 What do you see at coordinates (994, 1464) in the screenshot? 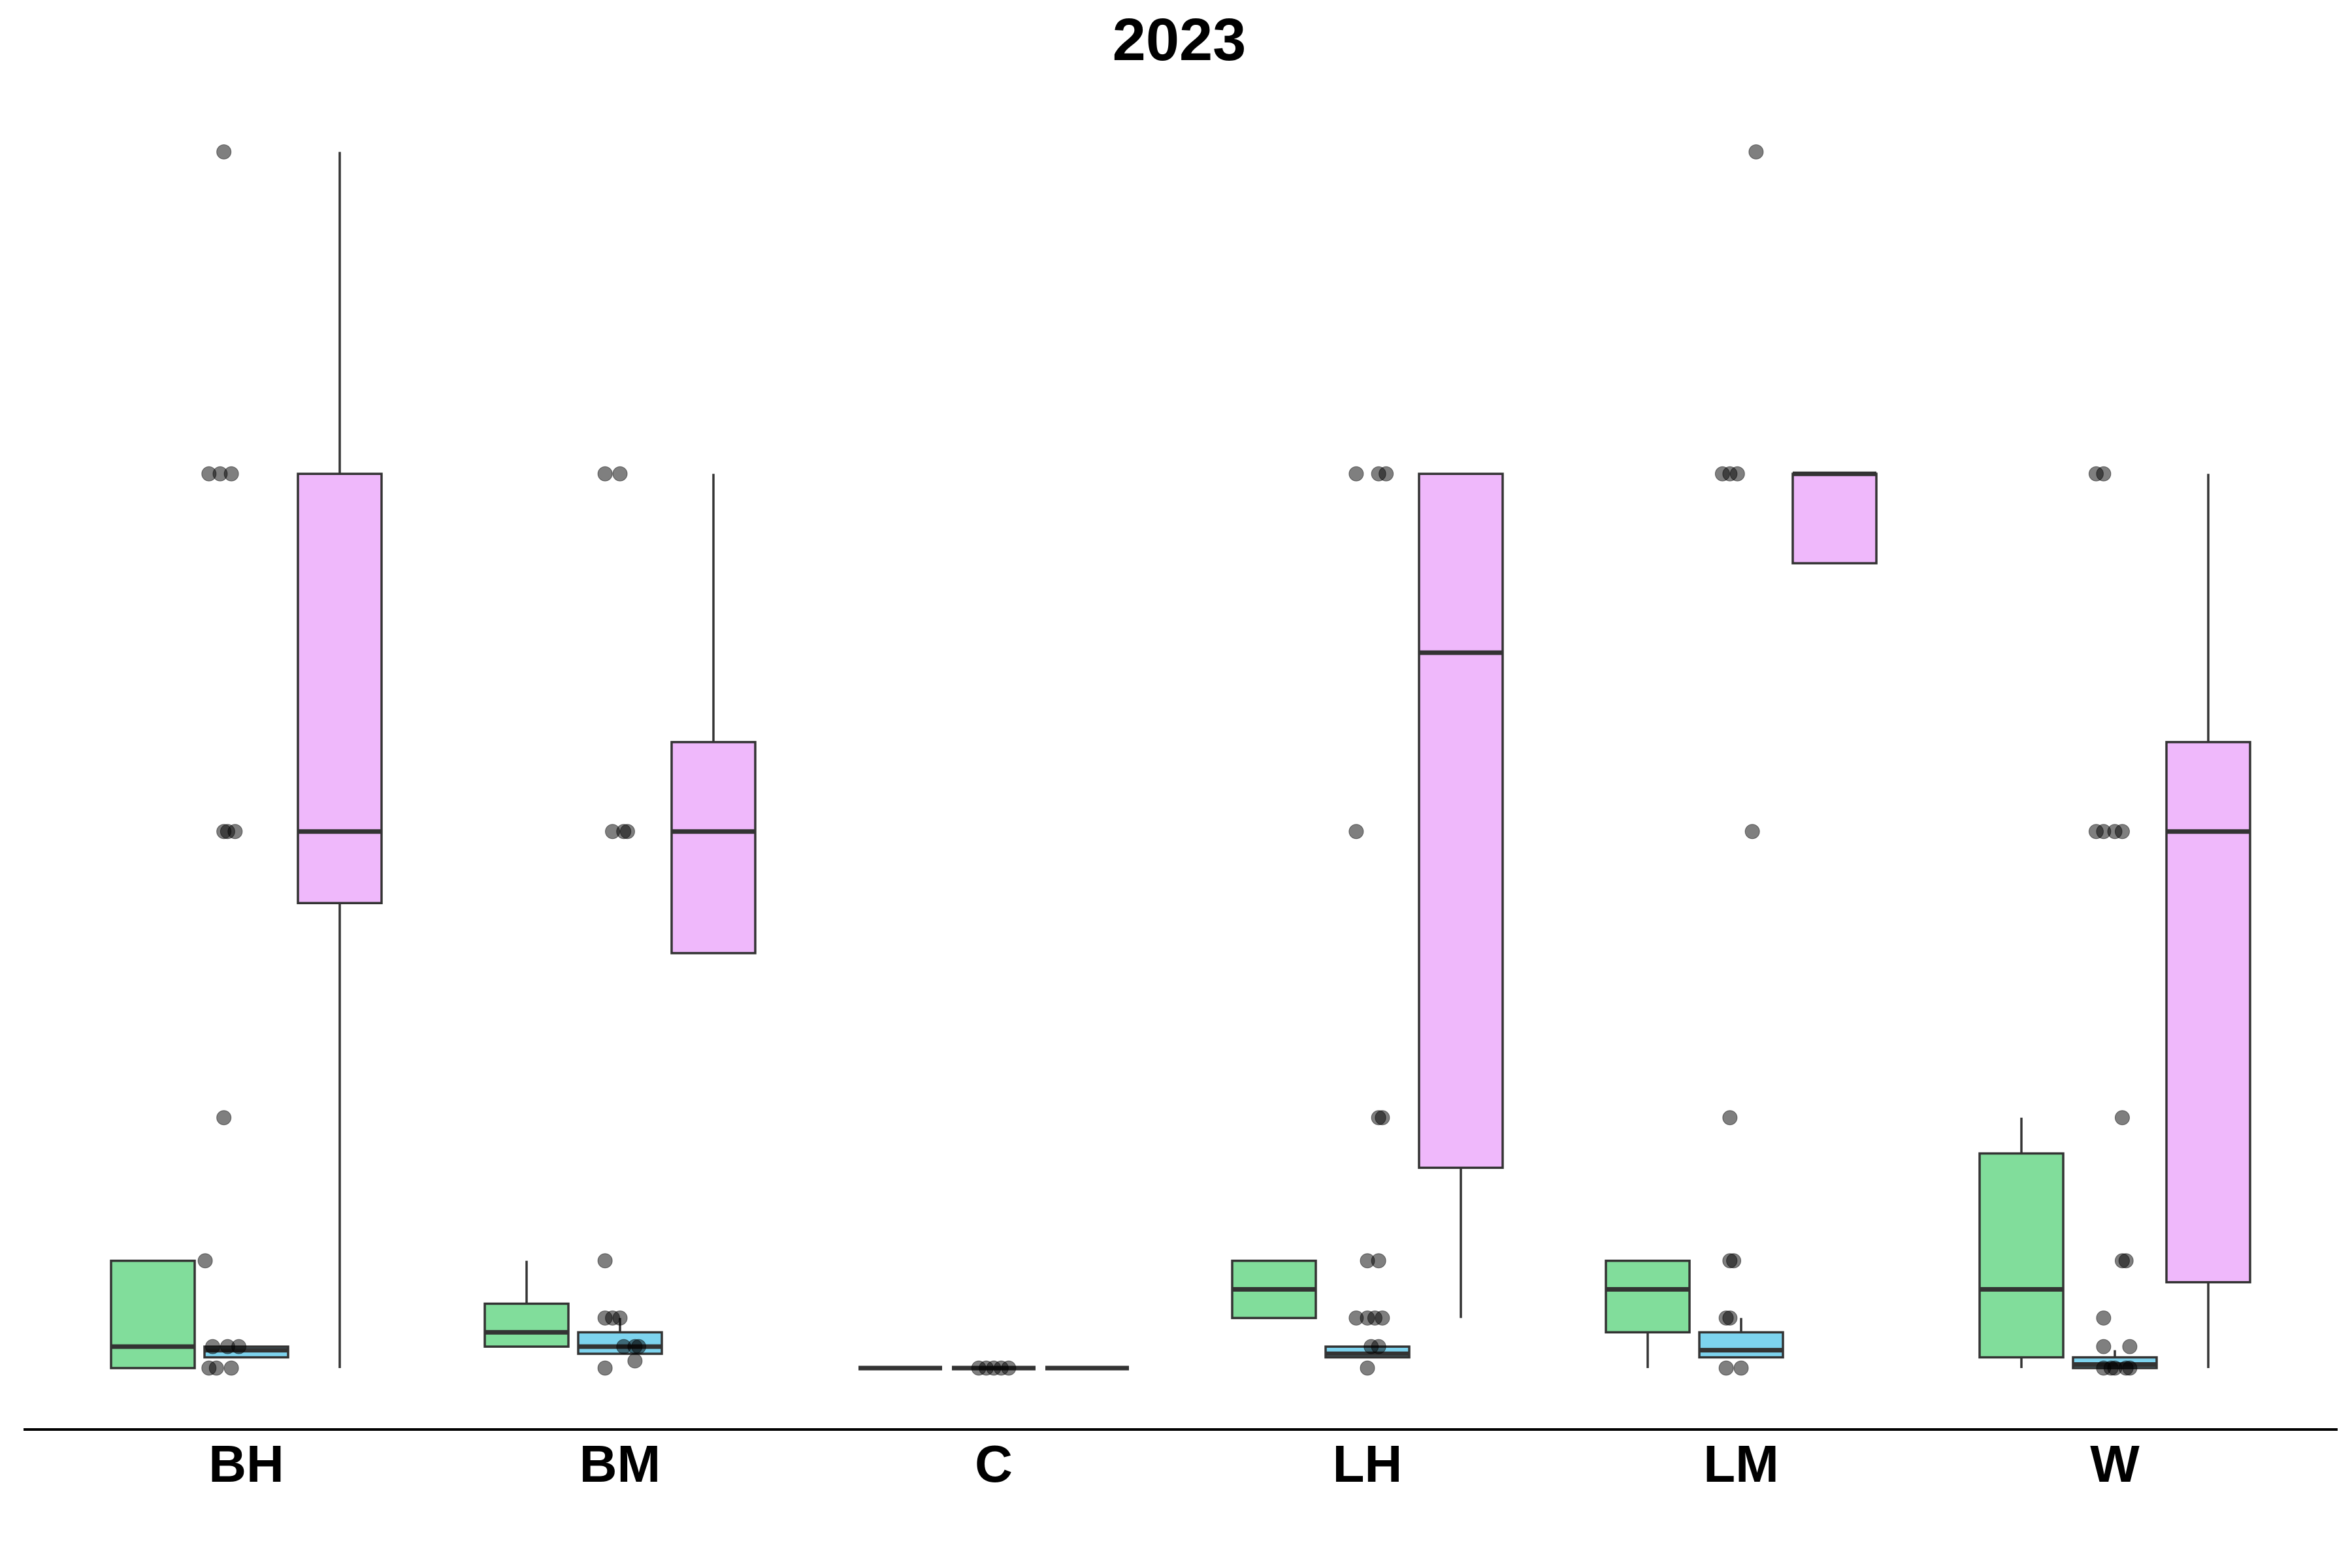
I see `x-tick-label-C: C` at bounding box center [994, 1464].